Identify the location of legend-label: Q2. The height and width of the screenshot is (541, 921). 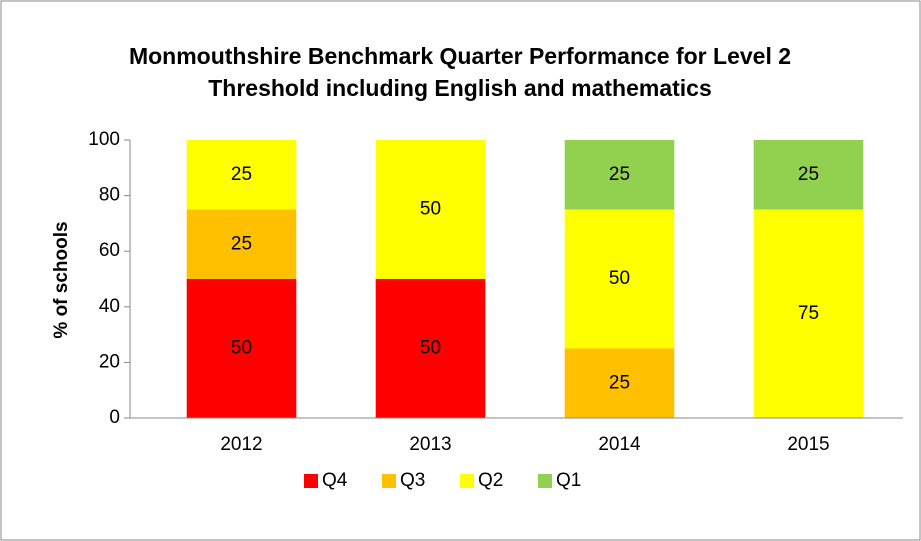
(490, 480).